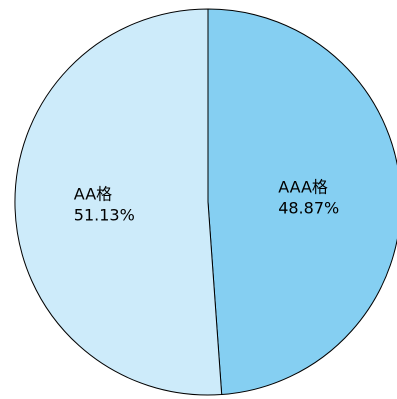 The height and width of the screenshot is (399, 397). What do you see at coordinates (308, 207) in the screenshot?
I see `slice-label-percent: 48.87%` at bounding box center [308, 207].